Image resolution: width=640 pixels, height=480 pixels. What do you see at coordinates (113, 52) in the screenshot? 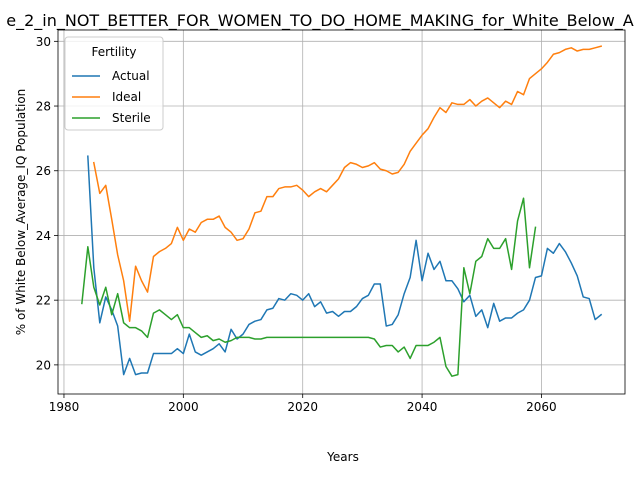
I see `legend-title: Fertility` at bounding box center [113, 52].